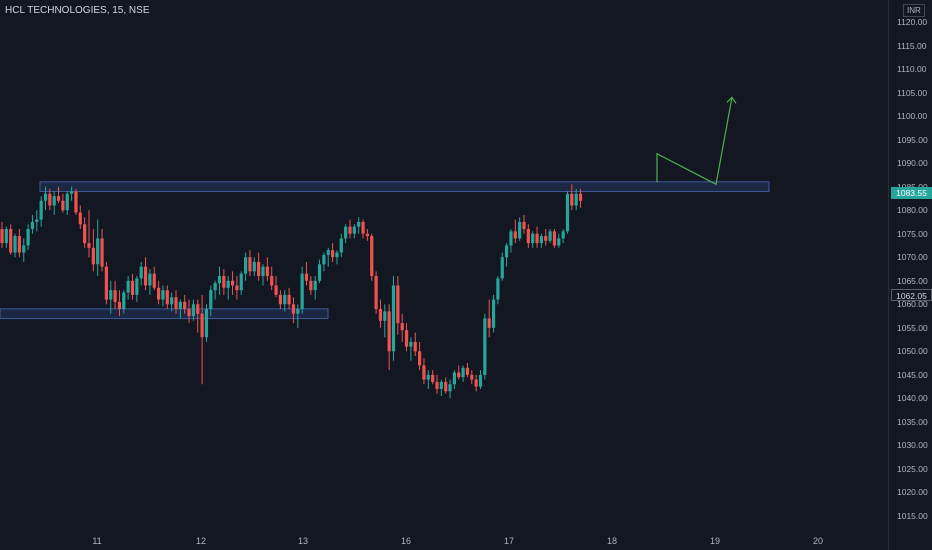 The image size is (932, 550). What do you see at coordinates (912, 116) in the screenshot?
I see `price-tick: 1100.00` at bounding box center [912, 116].